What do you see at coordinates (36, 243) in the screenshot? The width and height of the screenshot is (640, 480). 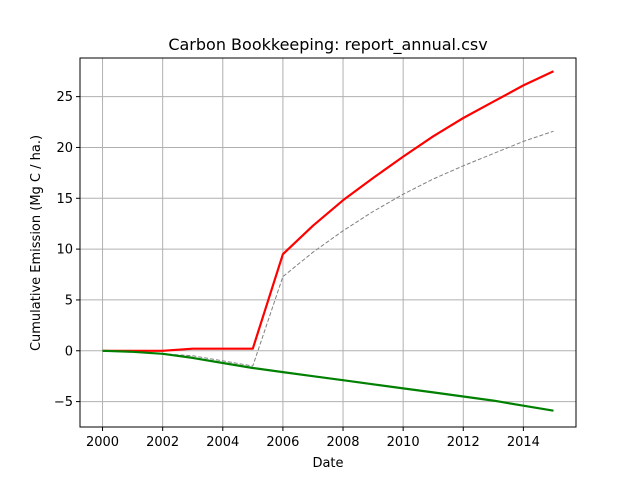 I see `y-axis-label: Cumulative Emission (Mg C / ha.)` at bounding box center [36, 243].